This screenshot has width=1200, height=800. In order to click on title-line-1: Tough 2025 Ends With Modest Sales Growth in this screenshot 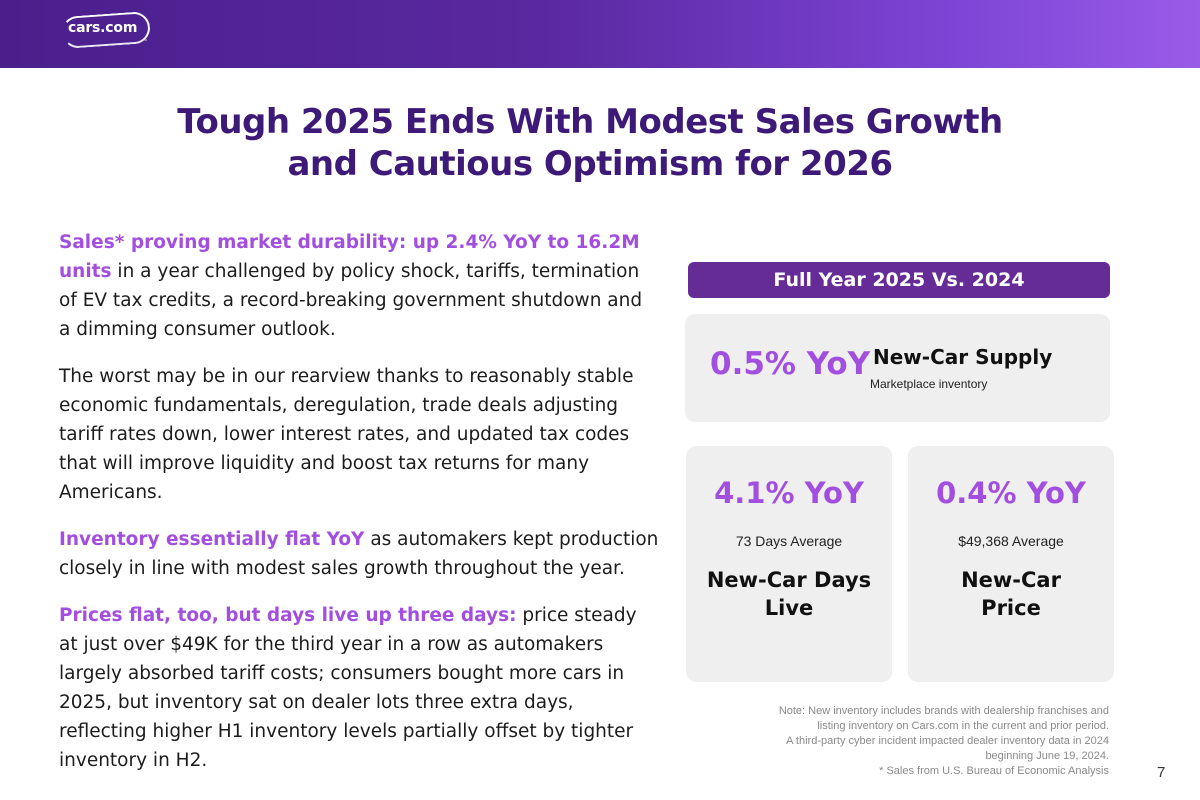, I will do `click(590, 122)`.